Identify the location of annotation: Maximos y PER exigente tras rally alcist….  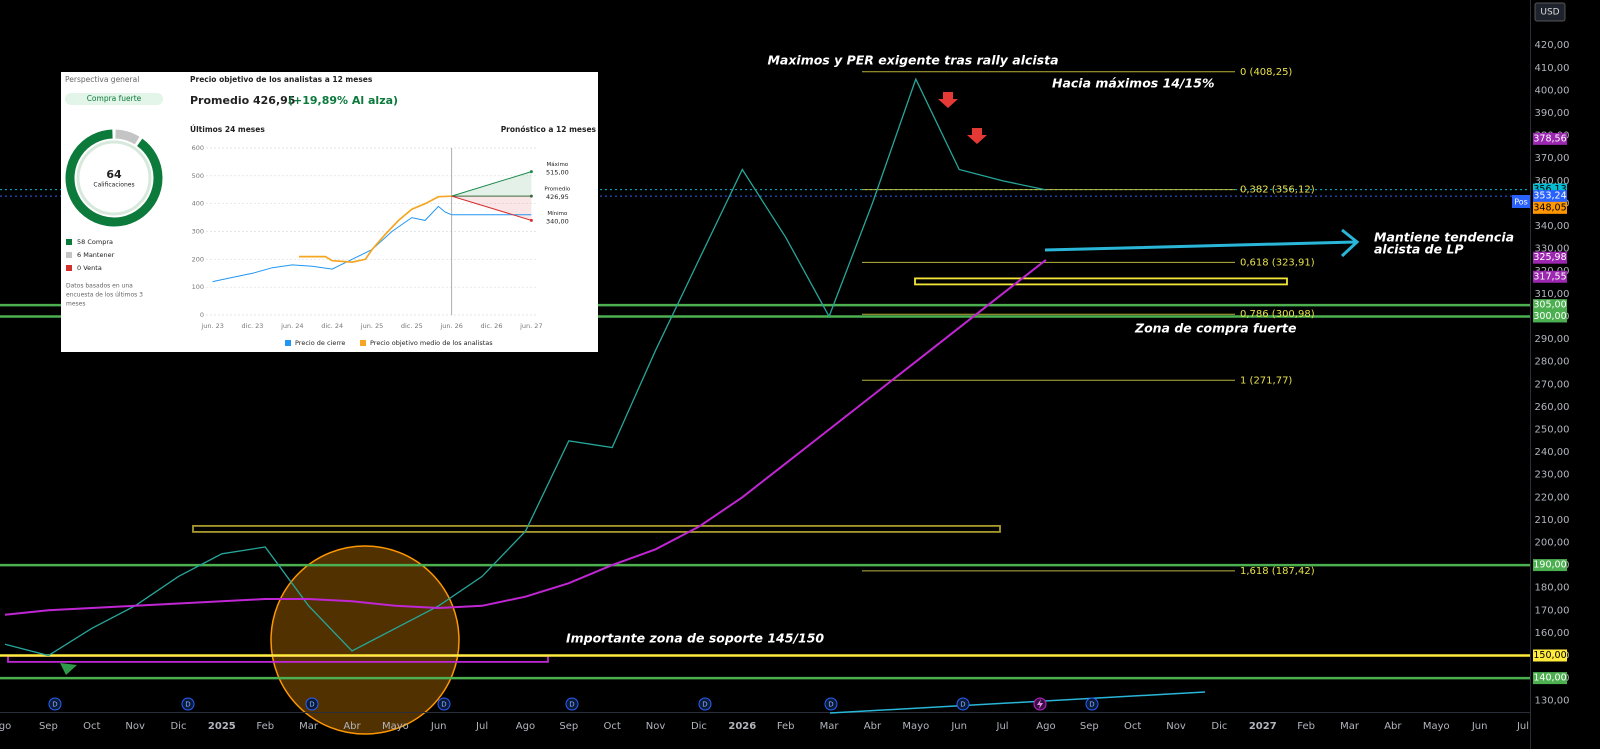
(912, 60).